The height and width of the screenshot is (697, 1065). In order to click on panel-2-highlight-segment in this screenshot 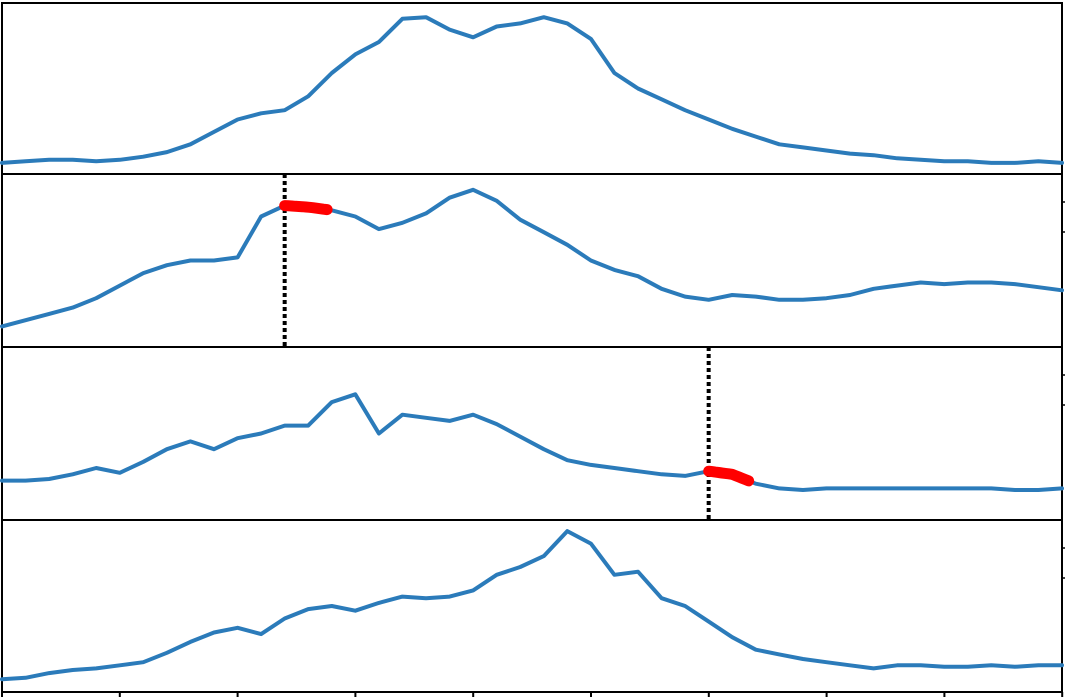, I will do `click(306, 208)`.